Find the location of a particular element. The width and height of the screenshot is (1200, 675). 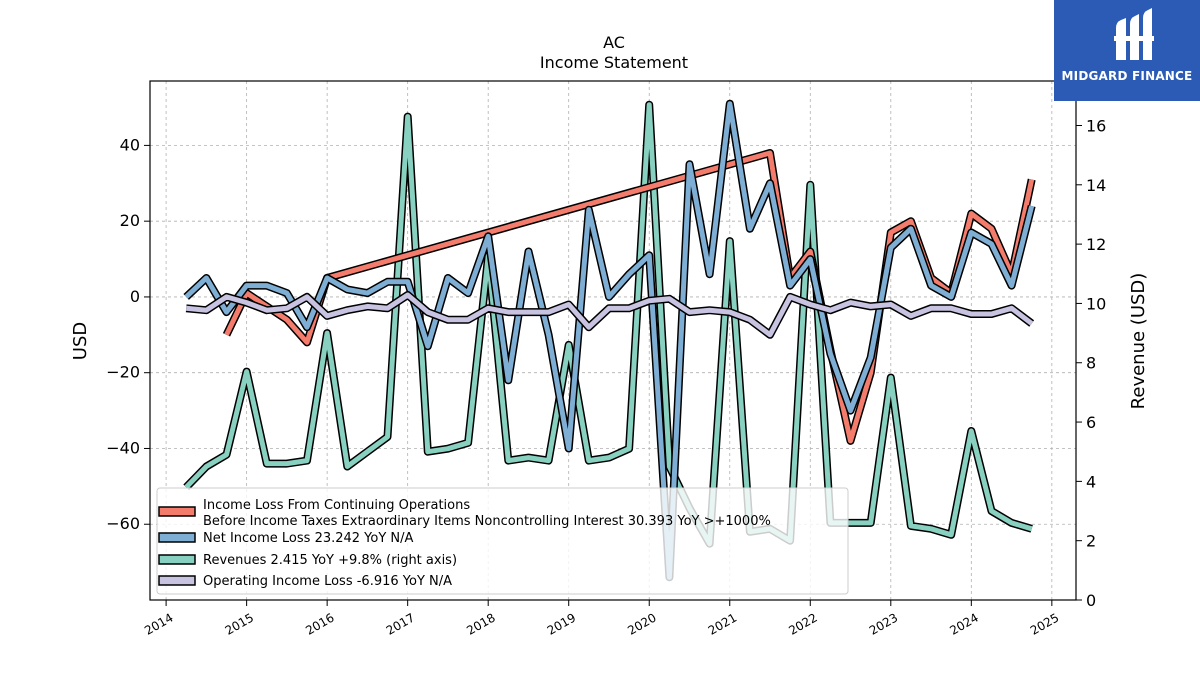

x-tick-label: 2018 is located at coordinates (480, 623).